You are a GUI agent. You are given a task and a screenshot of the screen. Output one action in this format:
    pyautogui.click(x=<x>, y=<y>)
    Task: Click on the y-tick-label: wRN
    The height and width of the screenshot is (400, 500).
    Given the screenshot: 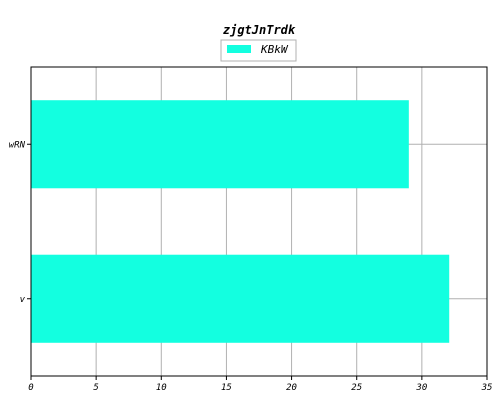 What is the action you would take?
    pyautogui.click(x=17, y=145)
    